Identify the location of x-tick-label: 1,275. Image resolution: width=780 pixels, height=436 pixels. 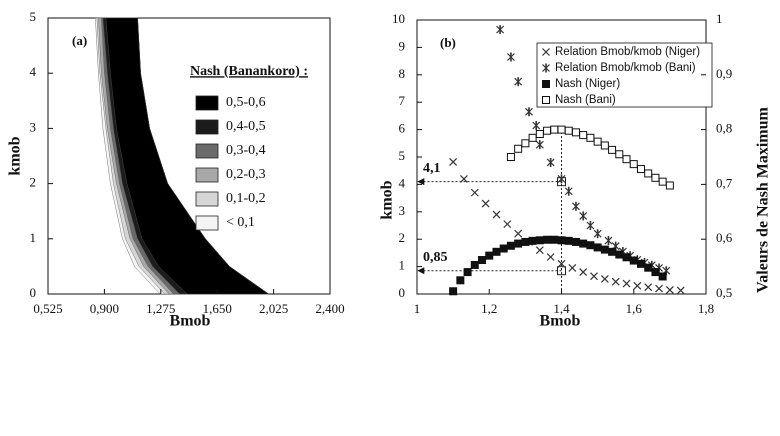
(160, 308).